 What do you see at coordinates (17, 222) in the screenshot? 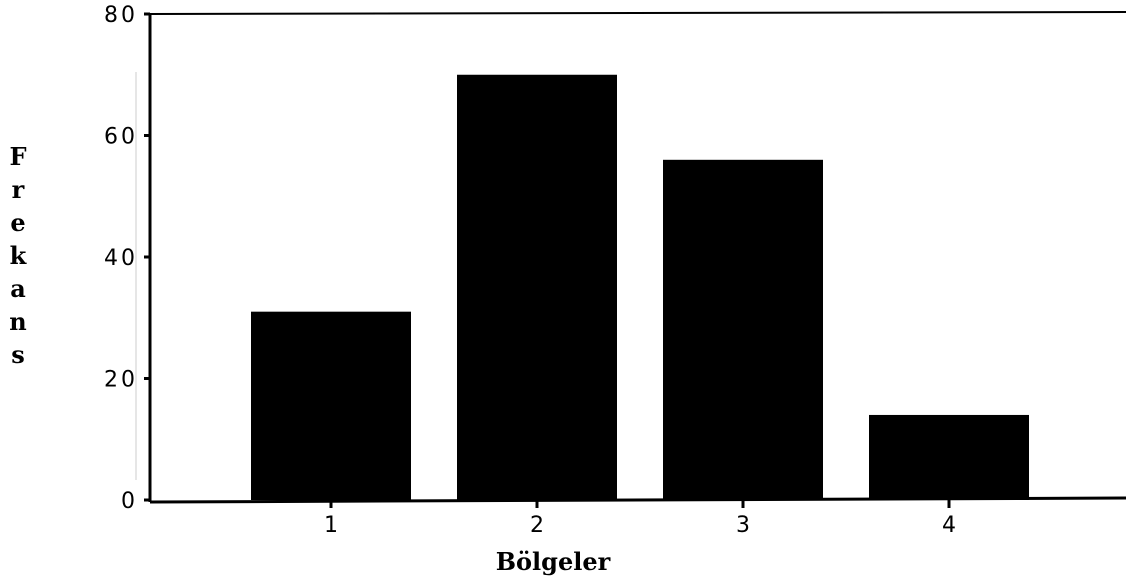
I see `y-axis-title-letter: e` at bounding box center [17, 222].